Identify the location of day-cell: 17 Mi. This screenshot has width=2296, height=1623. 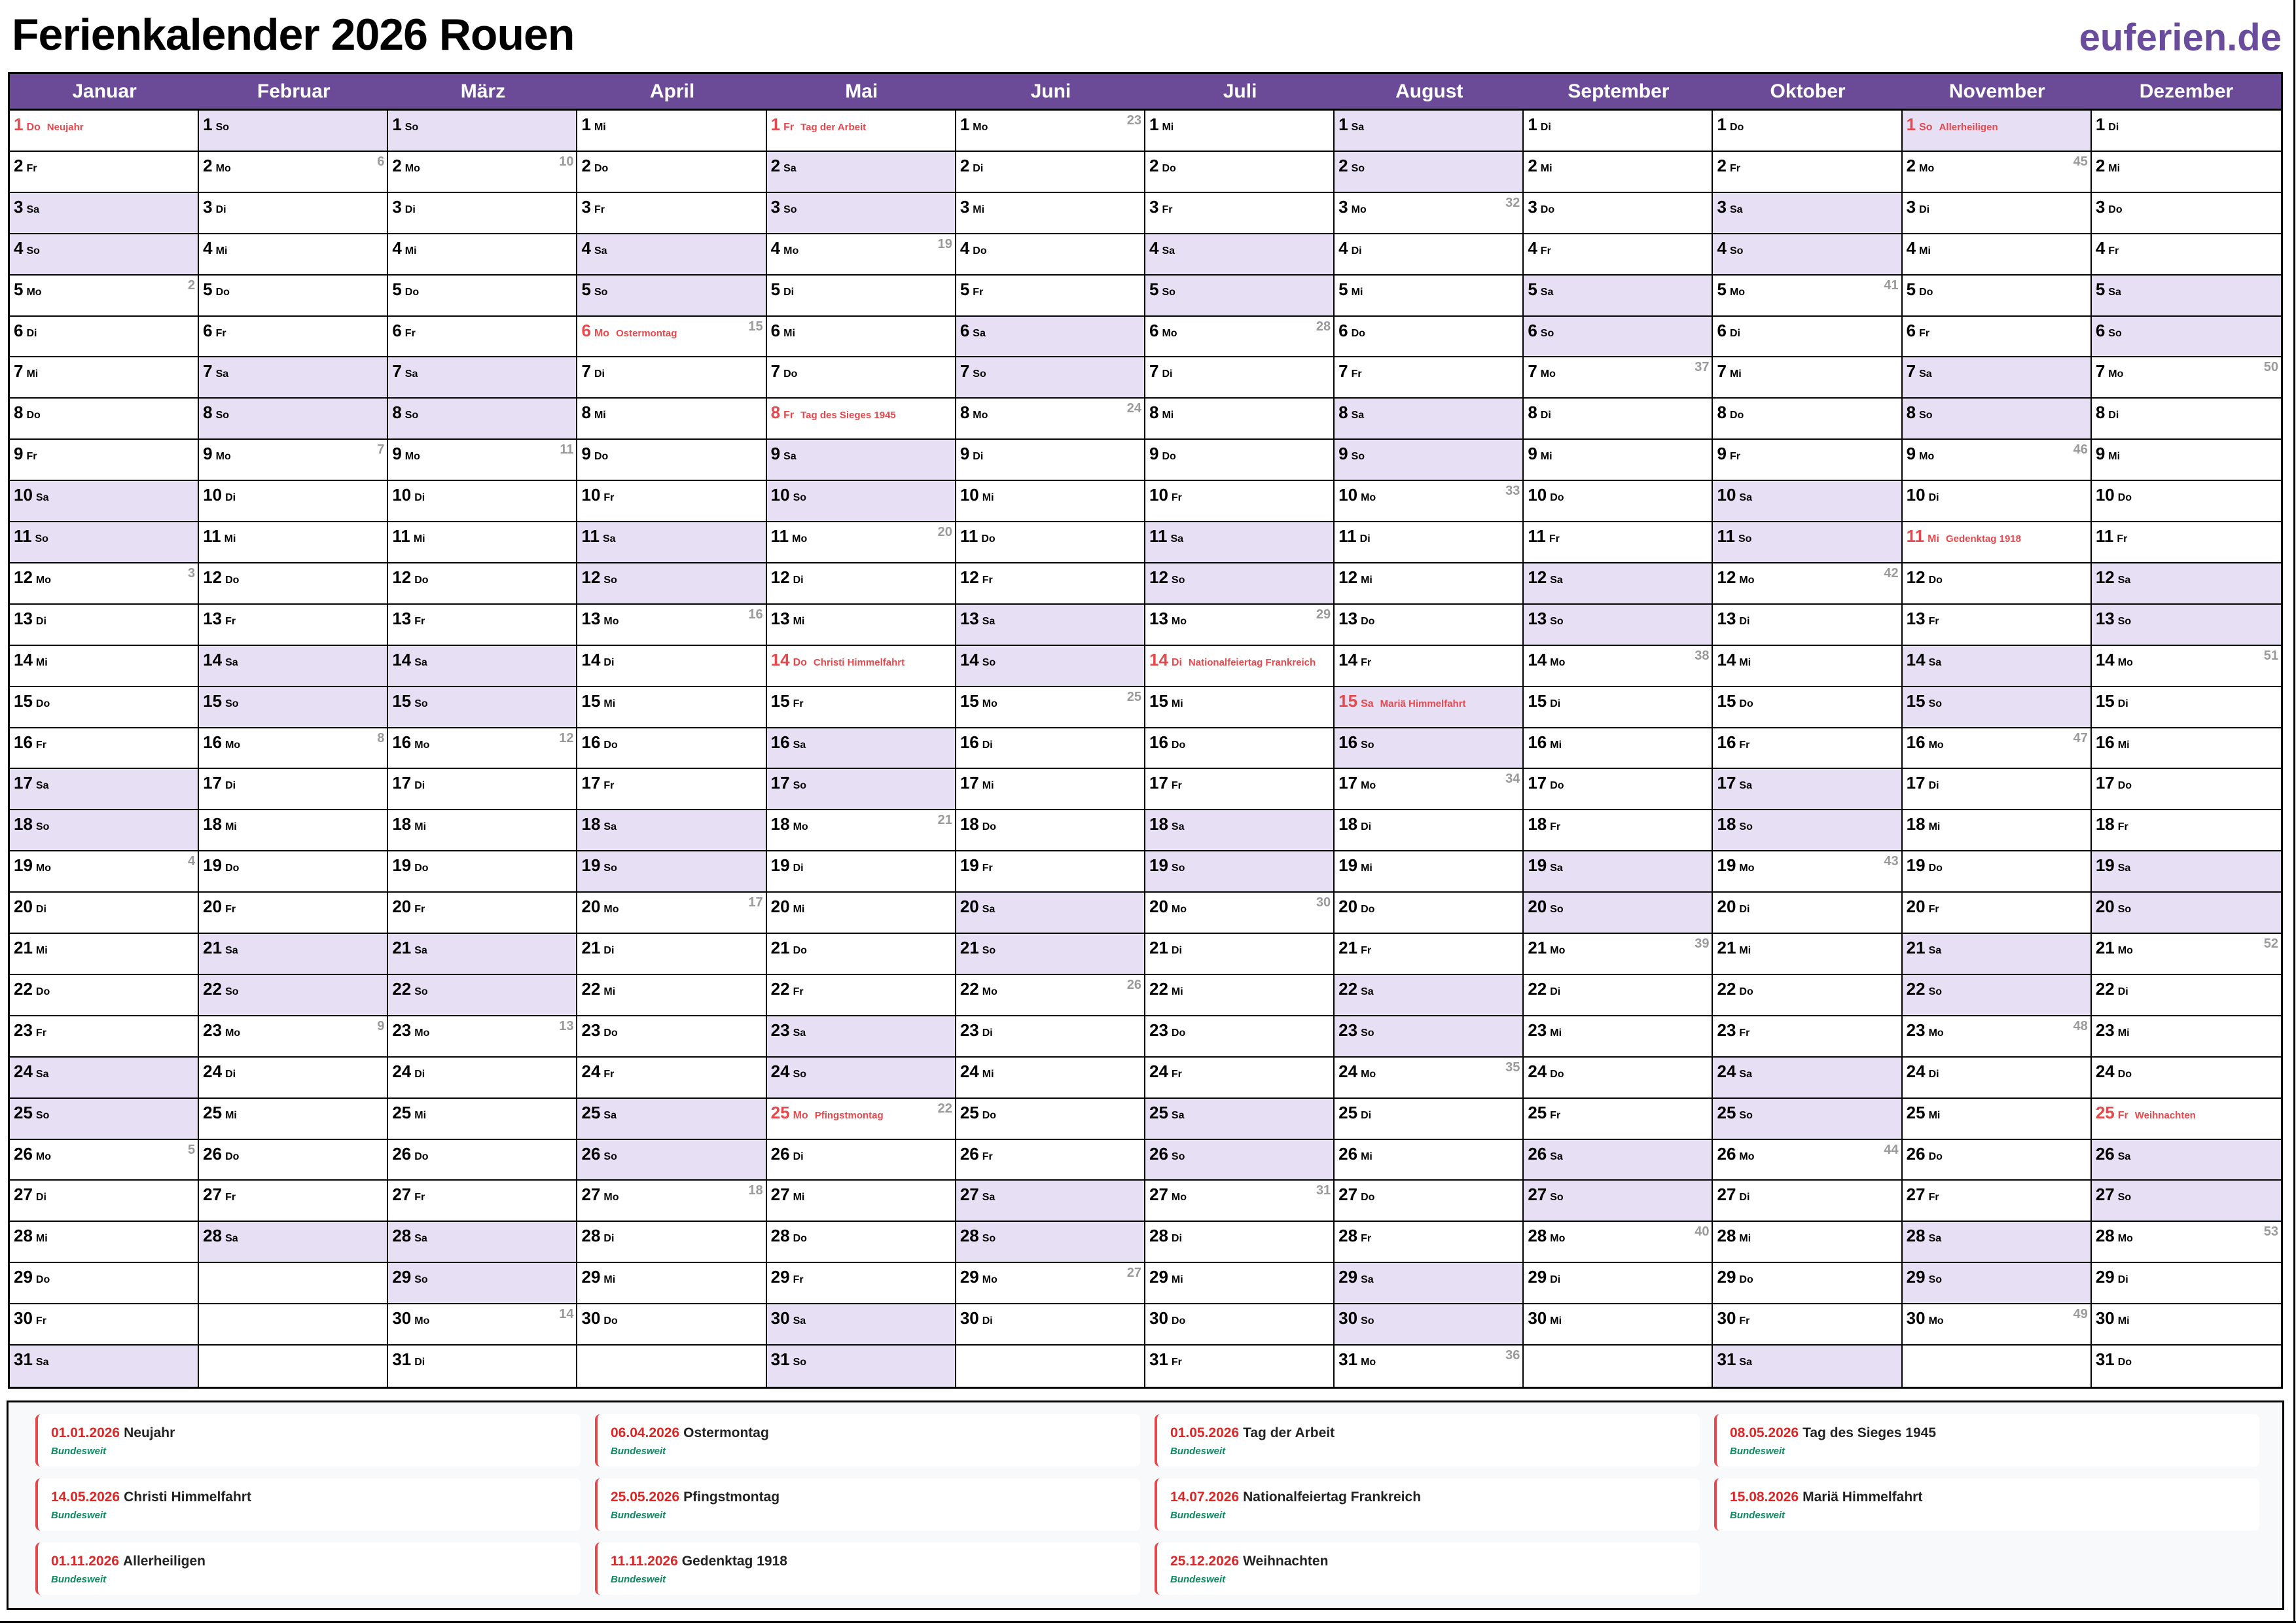
(1050, 790).